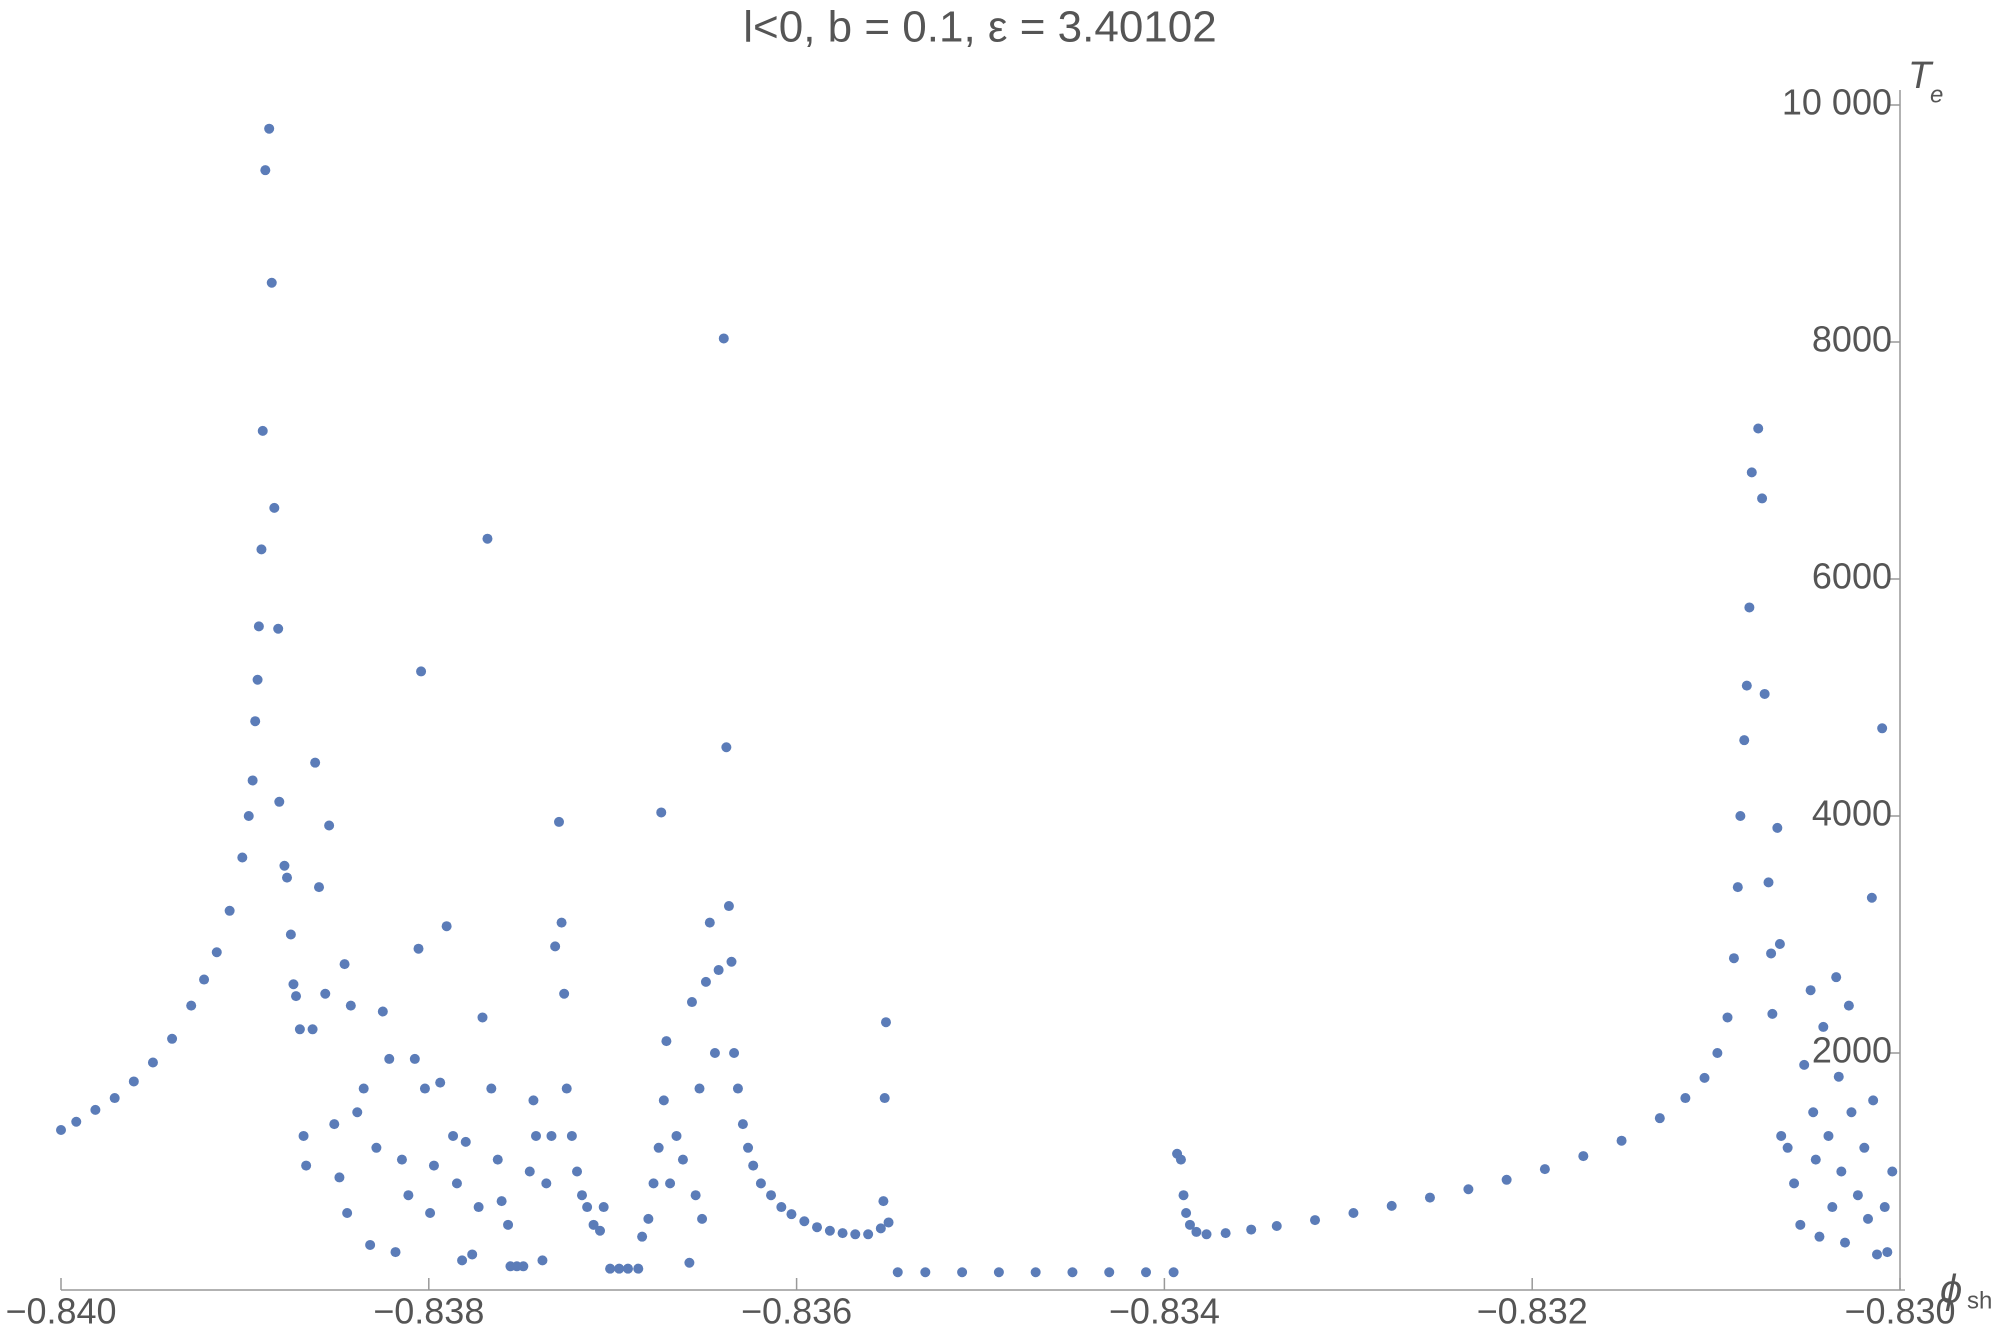 The image size is (2000, 1340). What do you see at coordinates (1837, 102) in the screenshot?
I see `y-tick-label: 10 000` at bounding box center [1837, 102].